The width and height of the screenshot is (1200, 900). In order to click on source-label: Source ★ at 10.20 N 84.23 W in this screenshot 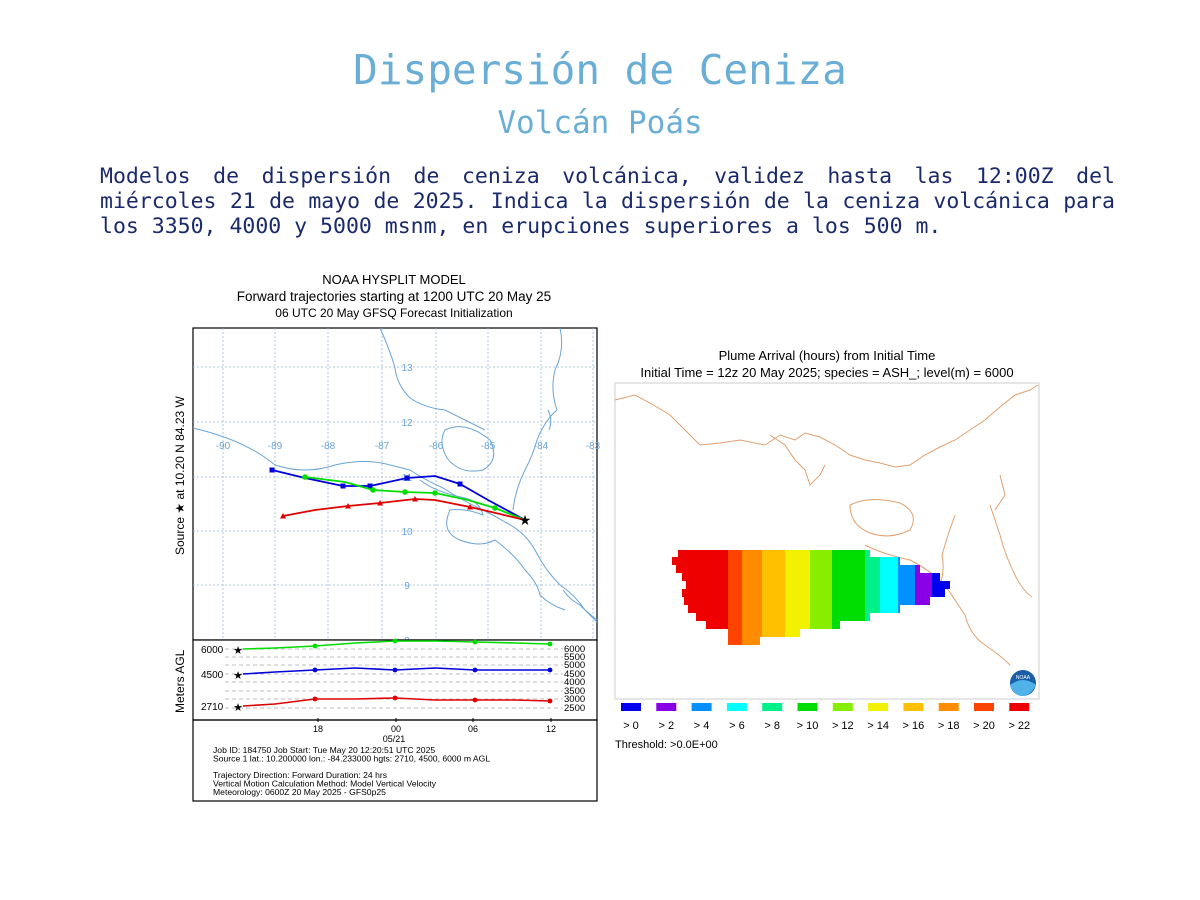, I will do `click(180, 475)`.